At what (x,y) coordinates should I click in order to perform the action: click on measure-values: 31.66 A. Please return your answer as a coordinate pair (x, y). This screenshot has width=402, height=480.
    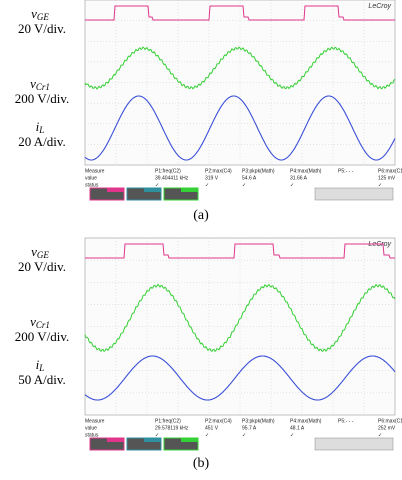
    Looking at the image, I should click on (299, 178).